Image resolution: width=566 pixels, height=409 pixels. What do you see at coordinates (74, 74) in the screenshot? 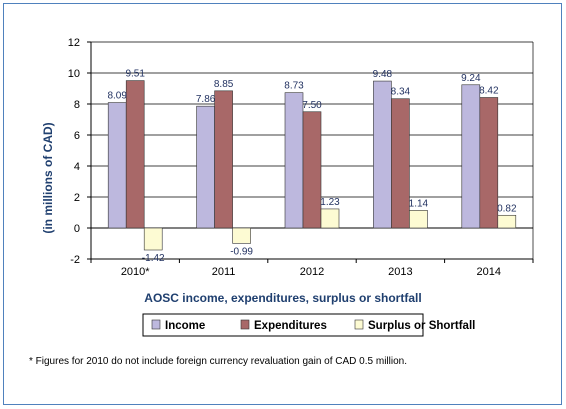
I see `y-tick-label: 10` at bounding box center [74, 74].